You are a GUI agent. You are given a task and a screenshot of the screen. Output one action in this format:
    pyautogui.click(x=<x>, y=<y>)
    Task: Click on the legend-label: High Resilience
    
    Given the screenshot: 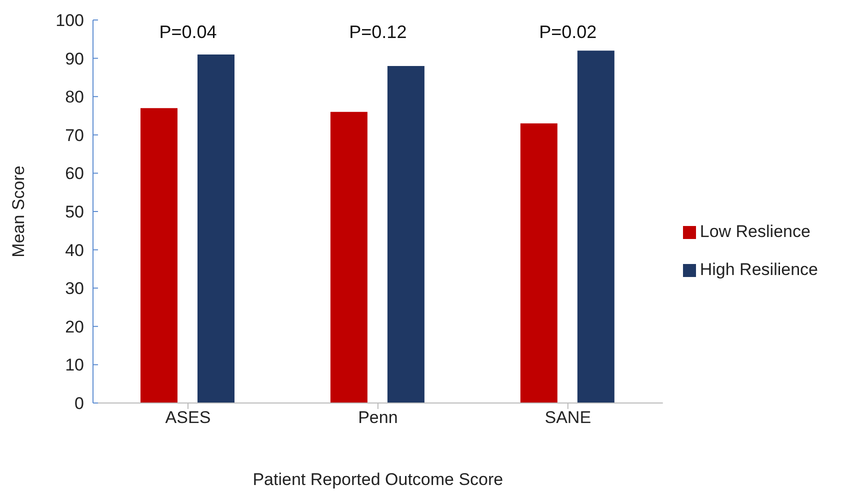 What is the action you would take?
    pyautogui.click(x=759, y=269)
    